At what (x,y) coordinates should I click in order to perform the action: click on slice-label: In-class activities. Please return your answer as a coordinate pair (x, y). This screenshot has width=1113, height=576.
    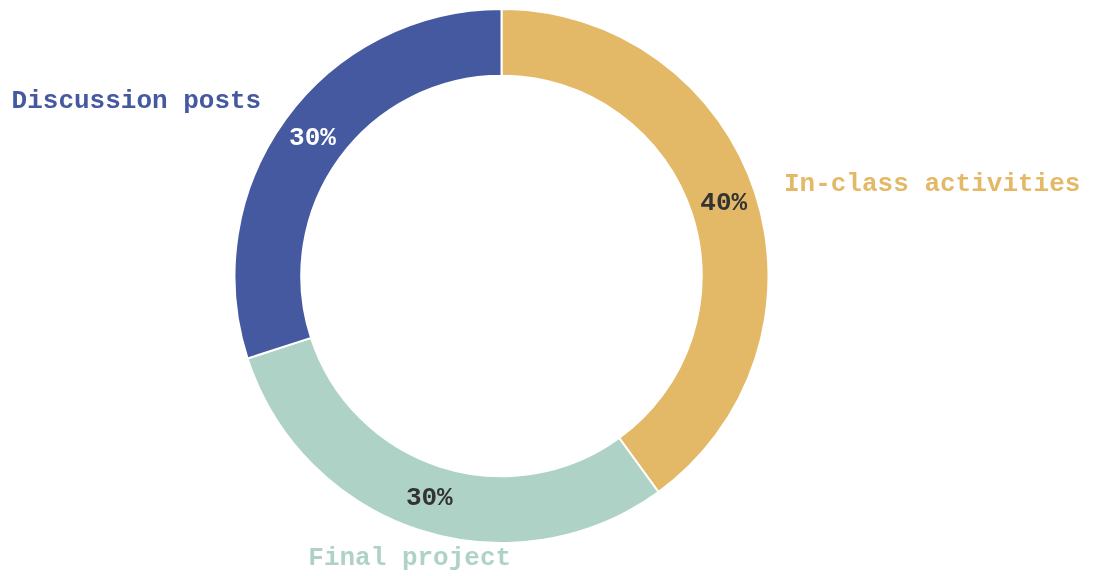
    Looking at the image, I should click on (932, 183).